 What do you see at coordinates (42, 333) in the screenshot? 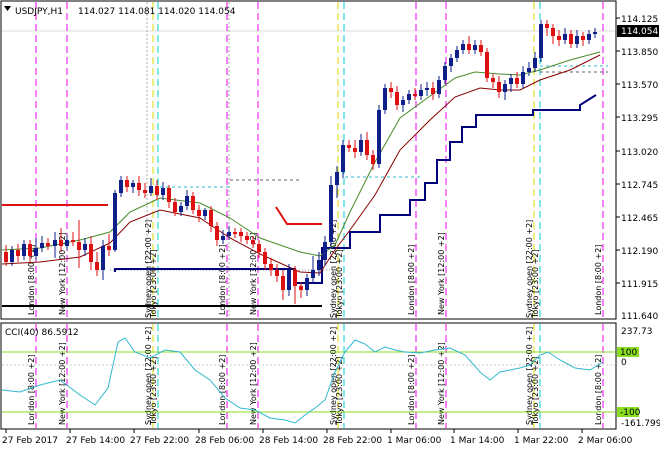
I see `cci-title: CCI(40) 86.5912` at bounding box center [42, 333].